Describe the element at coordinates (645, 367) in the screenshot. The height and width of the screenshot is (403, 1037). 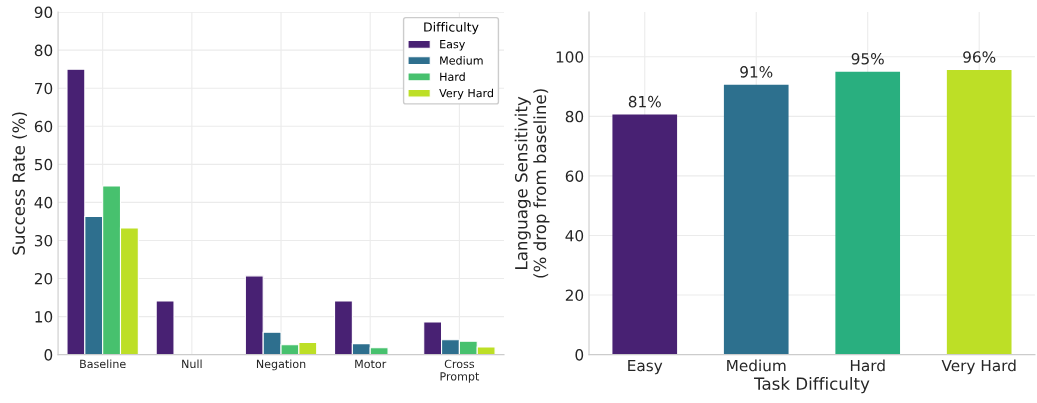
I see `x-tick-label: Easy` at that location.